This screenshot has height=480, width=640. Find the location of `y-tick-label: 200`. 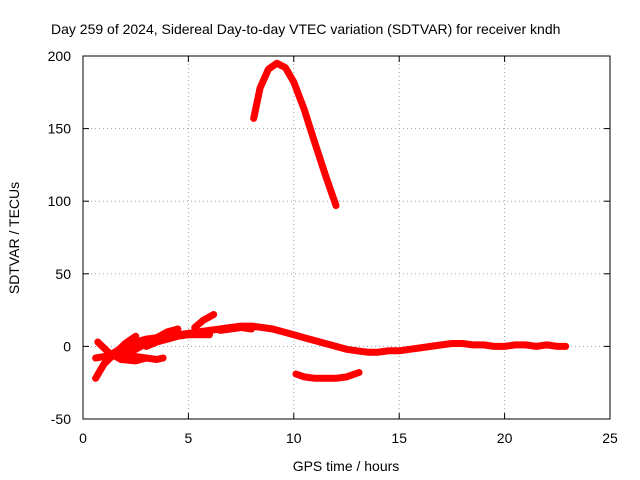

y-tick-label: 200 is located at coordinates (60, 56).